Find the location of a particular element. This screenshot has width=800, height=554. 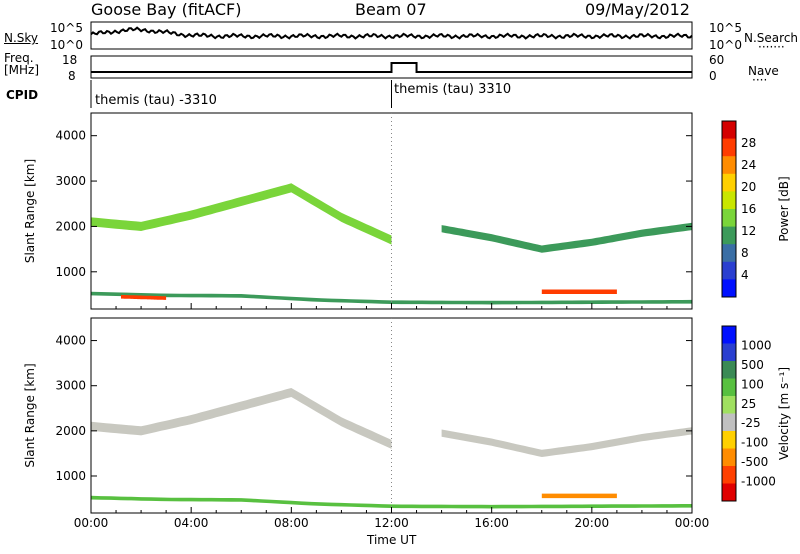

cpid-segment-1: themis (tau) -3310 is located at coordinates (156, 100).